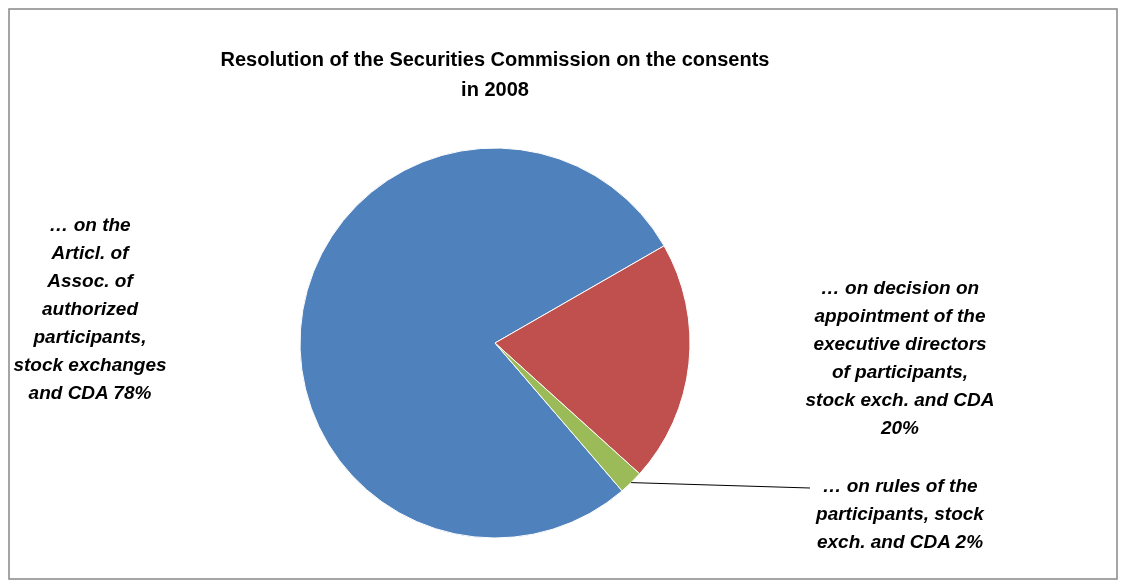 This screenshot has width=1126, height=588. Describe the element at coordinates (90, 309) in the screenshot. I see `slice-label: … on the Articl. of Assoc. of authorized participants, stock exchanges and CDA 78%` at that location.